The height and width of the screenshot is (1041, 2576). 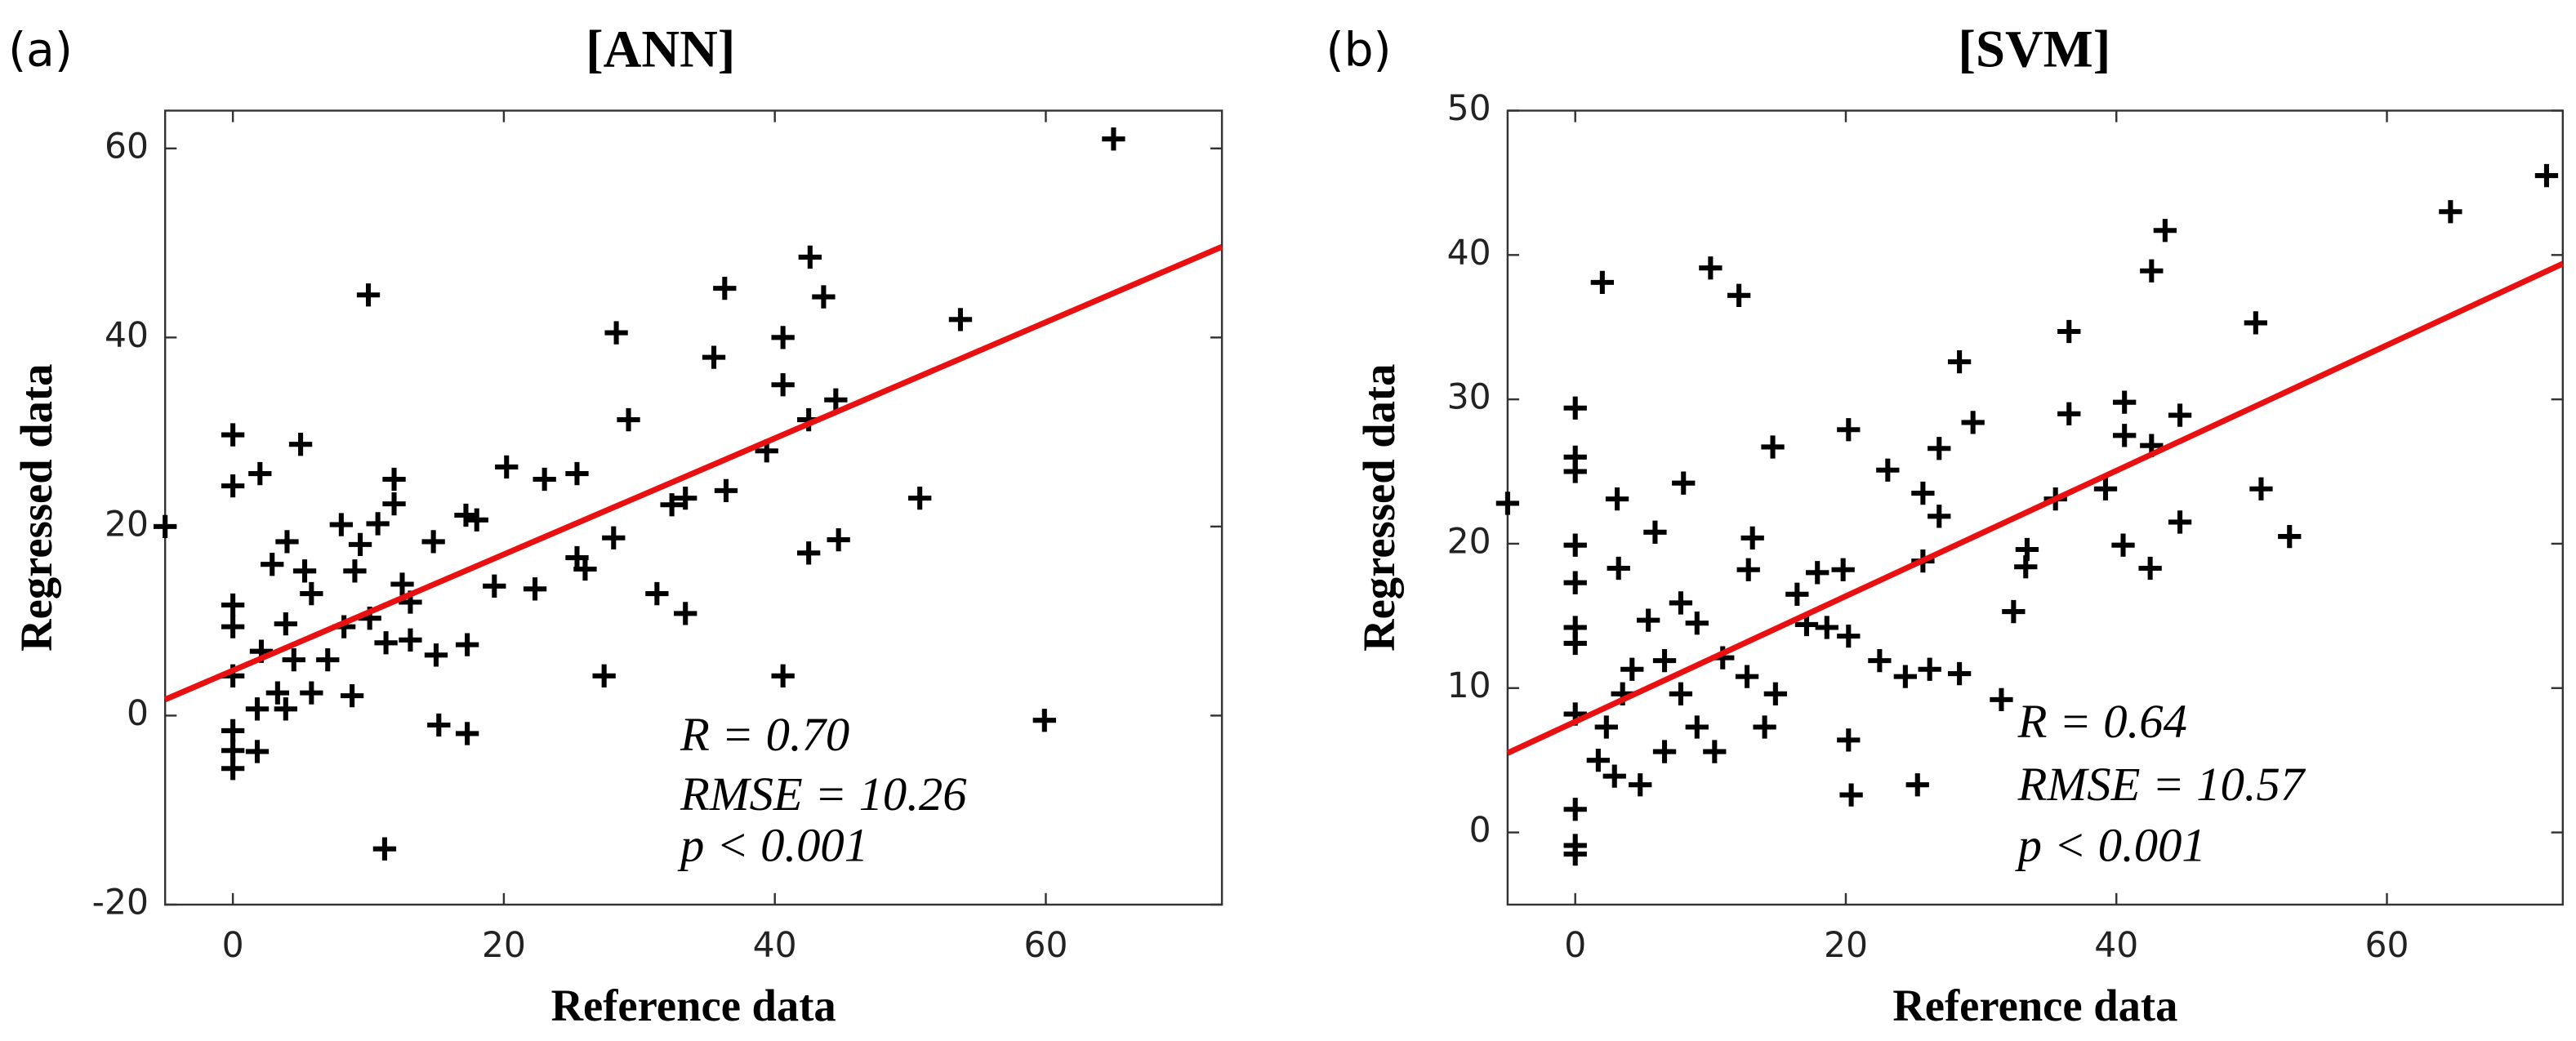 What do you see at coordinates (1359, 50) in the screenshot?
I see `panel-label: (b)` at bounding box center [1359, 50].